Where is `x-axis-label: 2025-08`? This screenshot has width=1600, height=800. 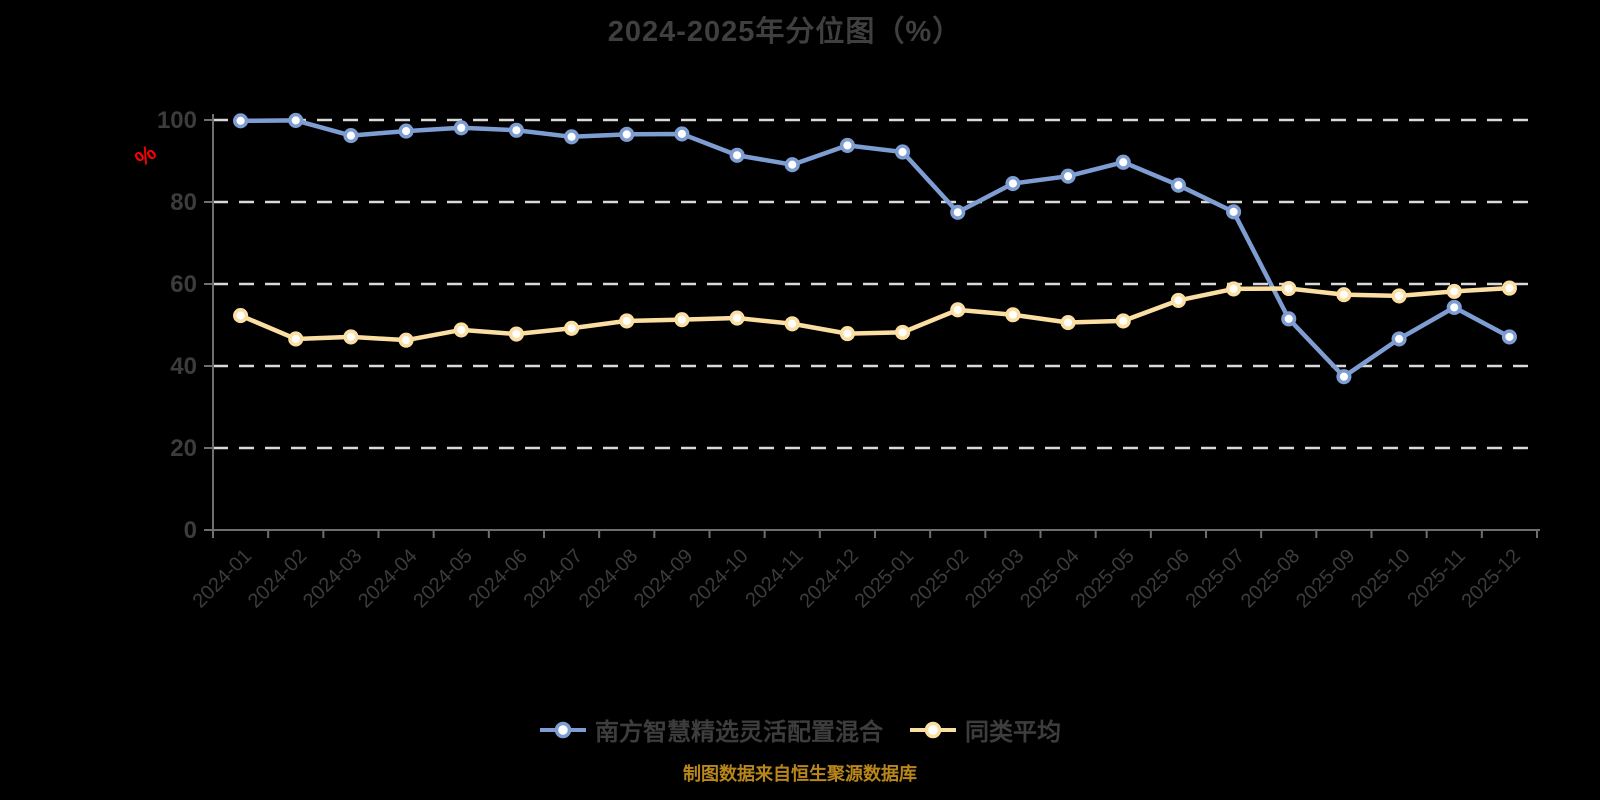 x-axis-label: 2025-08 is located at coordinates (1270, 578).